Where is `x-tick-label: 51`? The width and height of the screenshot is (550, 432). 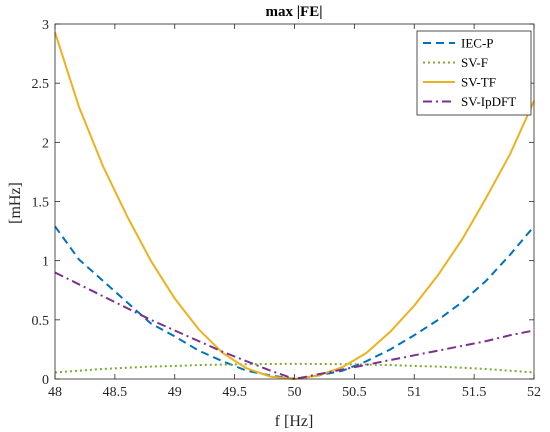 x-tick-label: 51 is located at coordinates (414, 392).